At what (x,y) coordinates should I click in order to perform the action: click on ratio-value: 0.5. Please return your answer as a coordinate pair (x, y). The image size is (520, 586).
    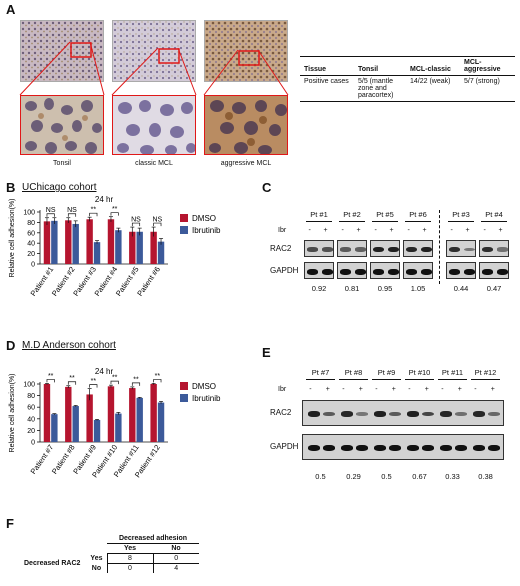
    Looking at the image, I should click on (386, 476).